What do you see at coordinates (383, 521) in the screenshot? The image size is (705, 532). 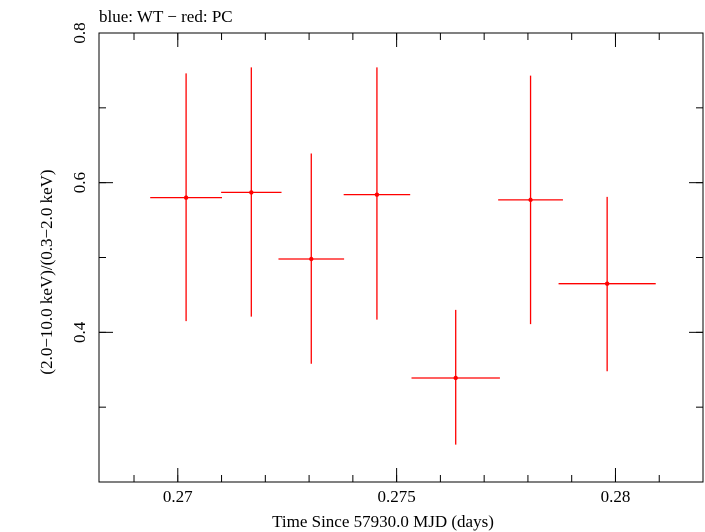 I see `x-axis-label: Time Since 57930.0 MJD (days)` at bounding box center [383, 521].